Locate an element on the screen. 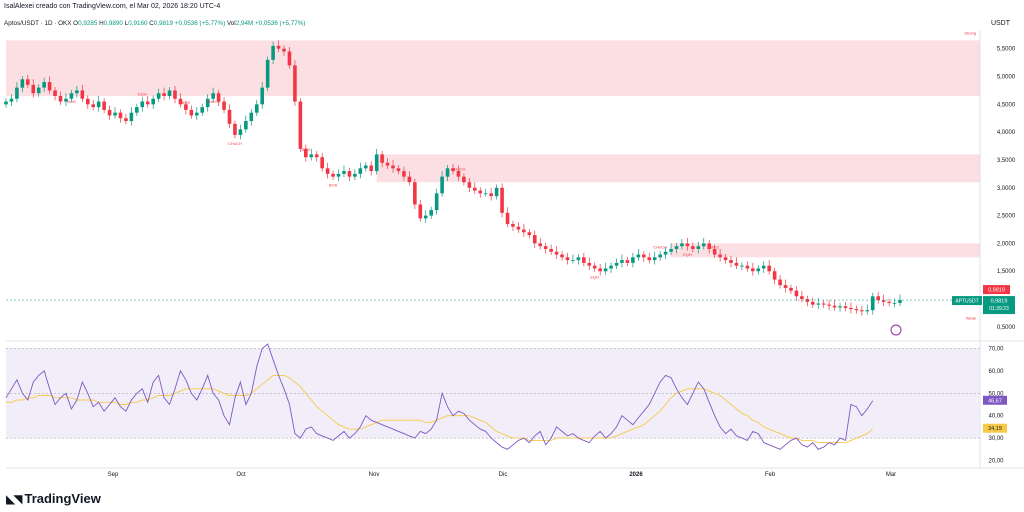 This screenshot has width=1024, height=512. price-tick-label: 3,0000 is located at coordinates (1006, 189).